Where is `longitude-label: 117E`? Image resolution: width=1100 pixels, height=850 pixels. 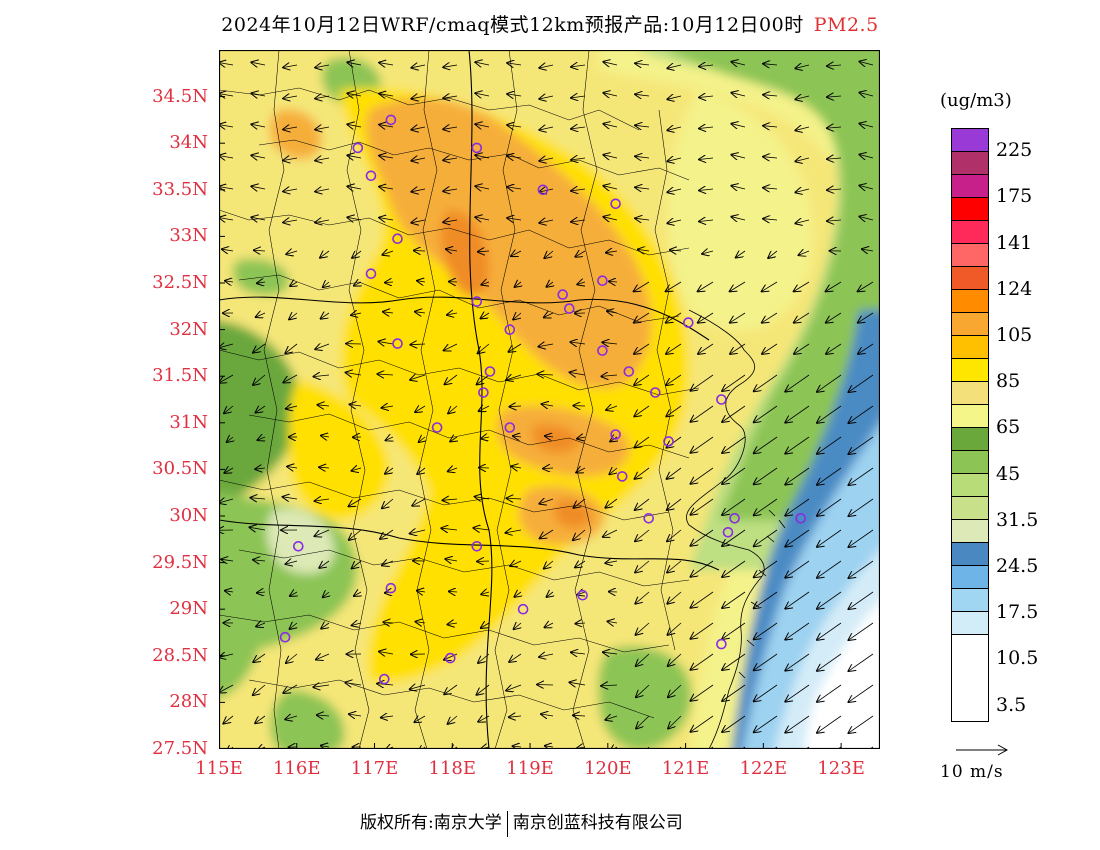 longitude-label: 117E is located at coordinates (374, 768).